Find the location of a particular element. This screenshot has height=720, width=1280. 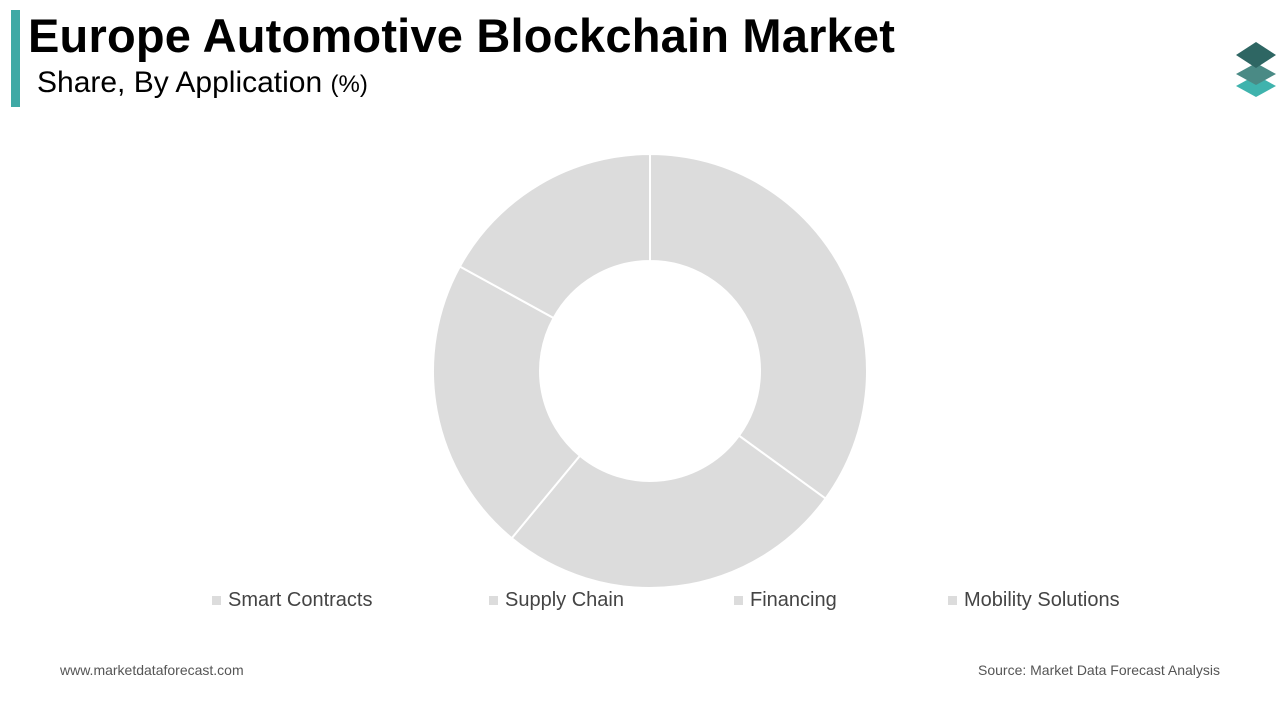

stacked-layers-logo-icon is located at coordinates (1256, 69).